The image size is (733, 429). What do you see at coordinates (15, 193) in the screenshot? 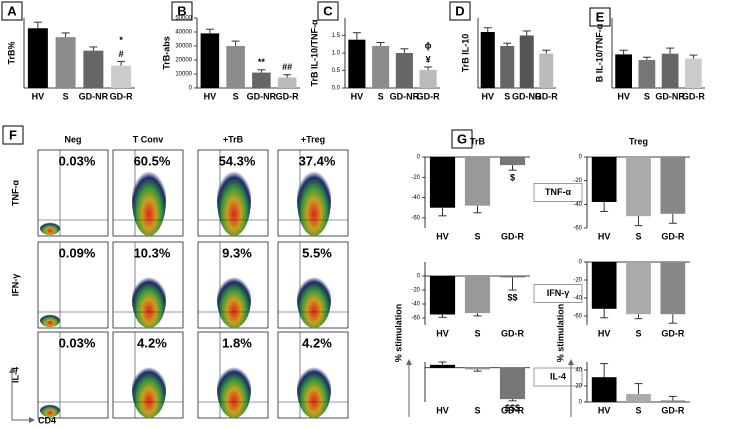
I see `row-label: TNF-α` at bounding box center [15, 193].